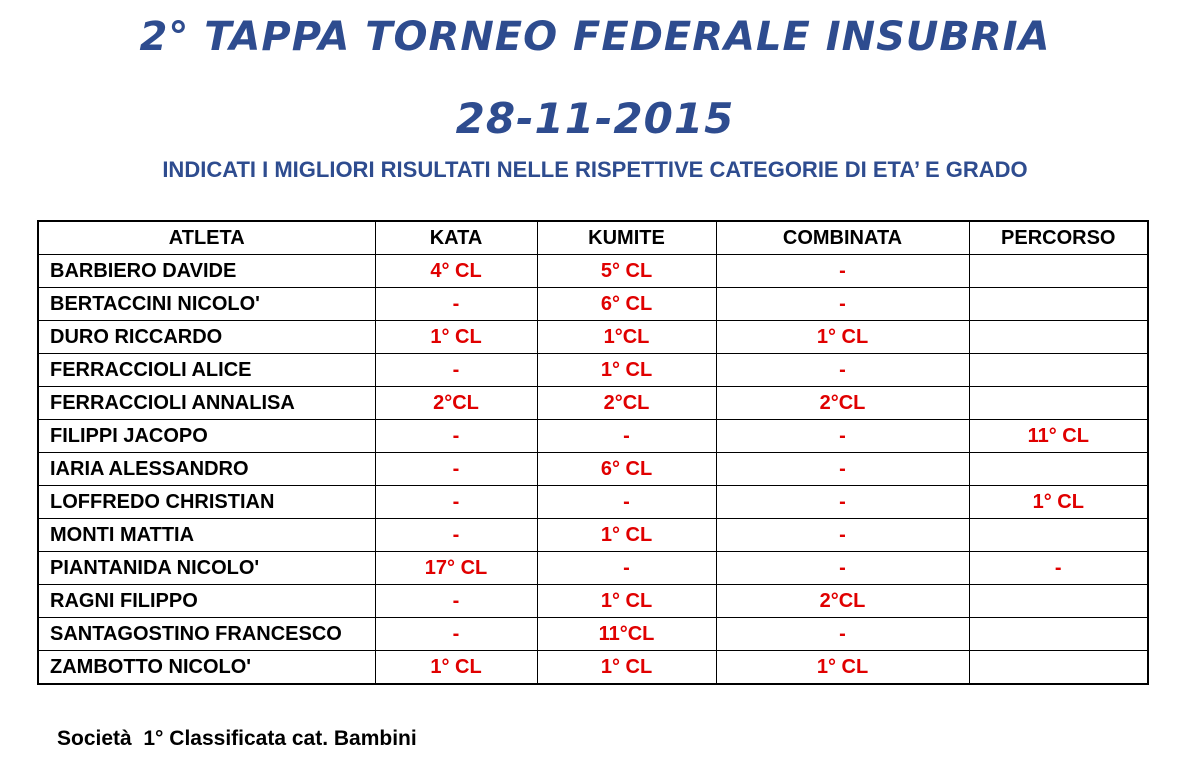  What do you see at coordinates (1058, 502) in the screenshot?
I see `result-cell-percorso: 1° CL` at bounding box center [1058, 502].